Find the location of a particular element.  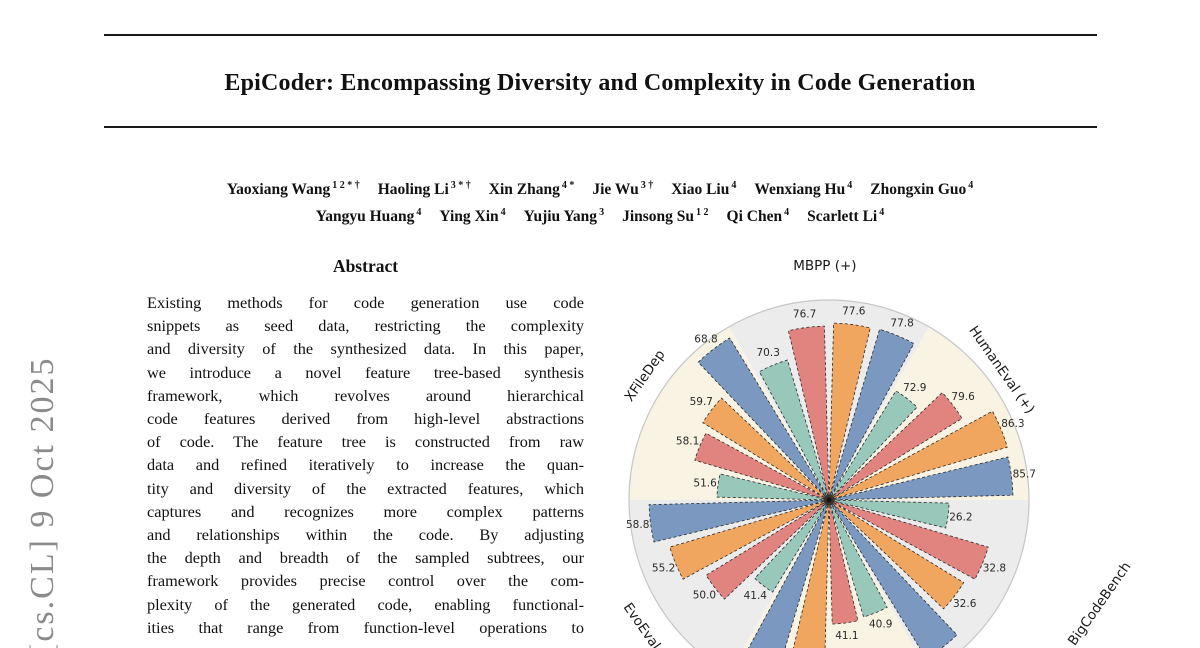

bar-HumanEval (+)-blue is located at coordinates (921, 478).